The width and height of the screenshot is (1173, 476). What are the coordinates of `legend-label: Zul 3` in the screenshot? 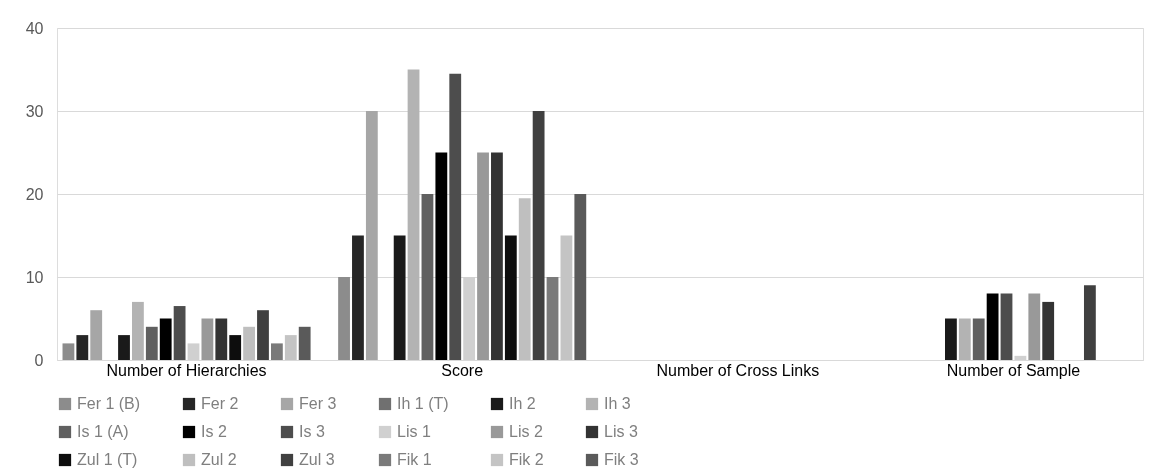 It's located at (317, 459).